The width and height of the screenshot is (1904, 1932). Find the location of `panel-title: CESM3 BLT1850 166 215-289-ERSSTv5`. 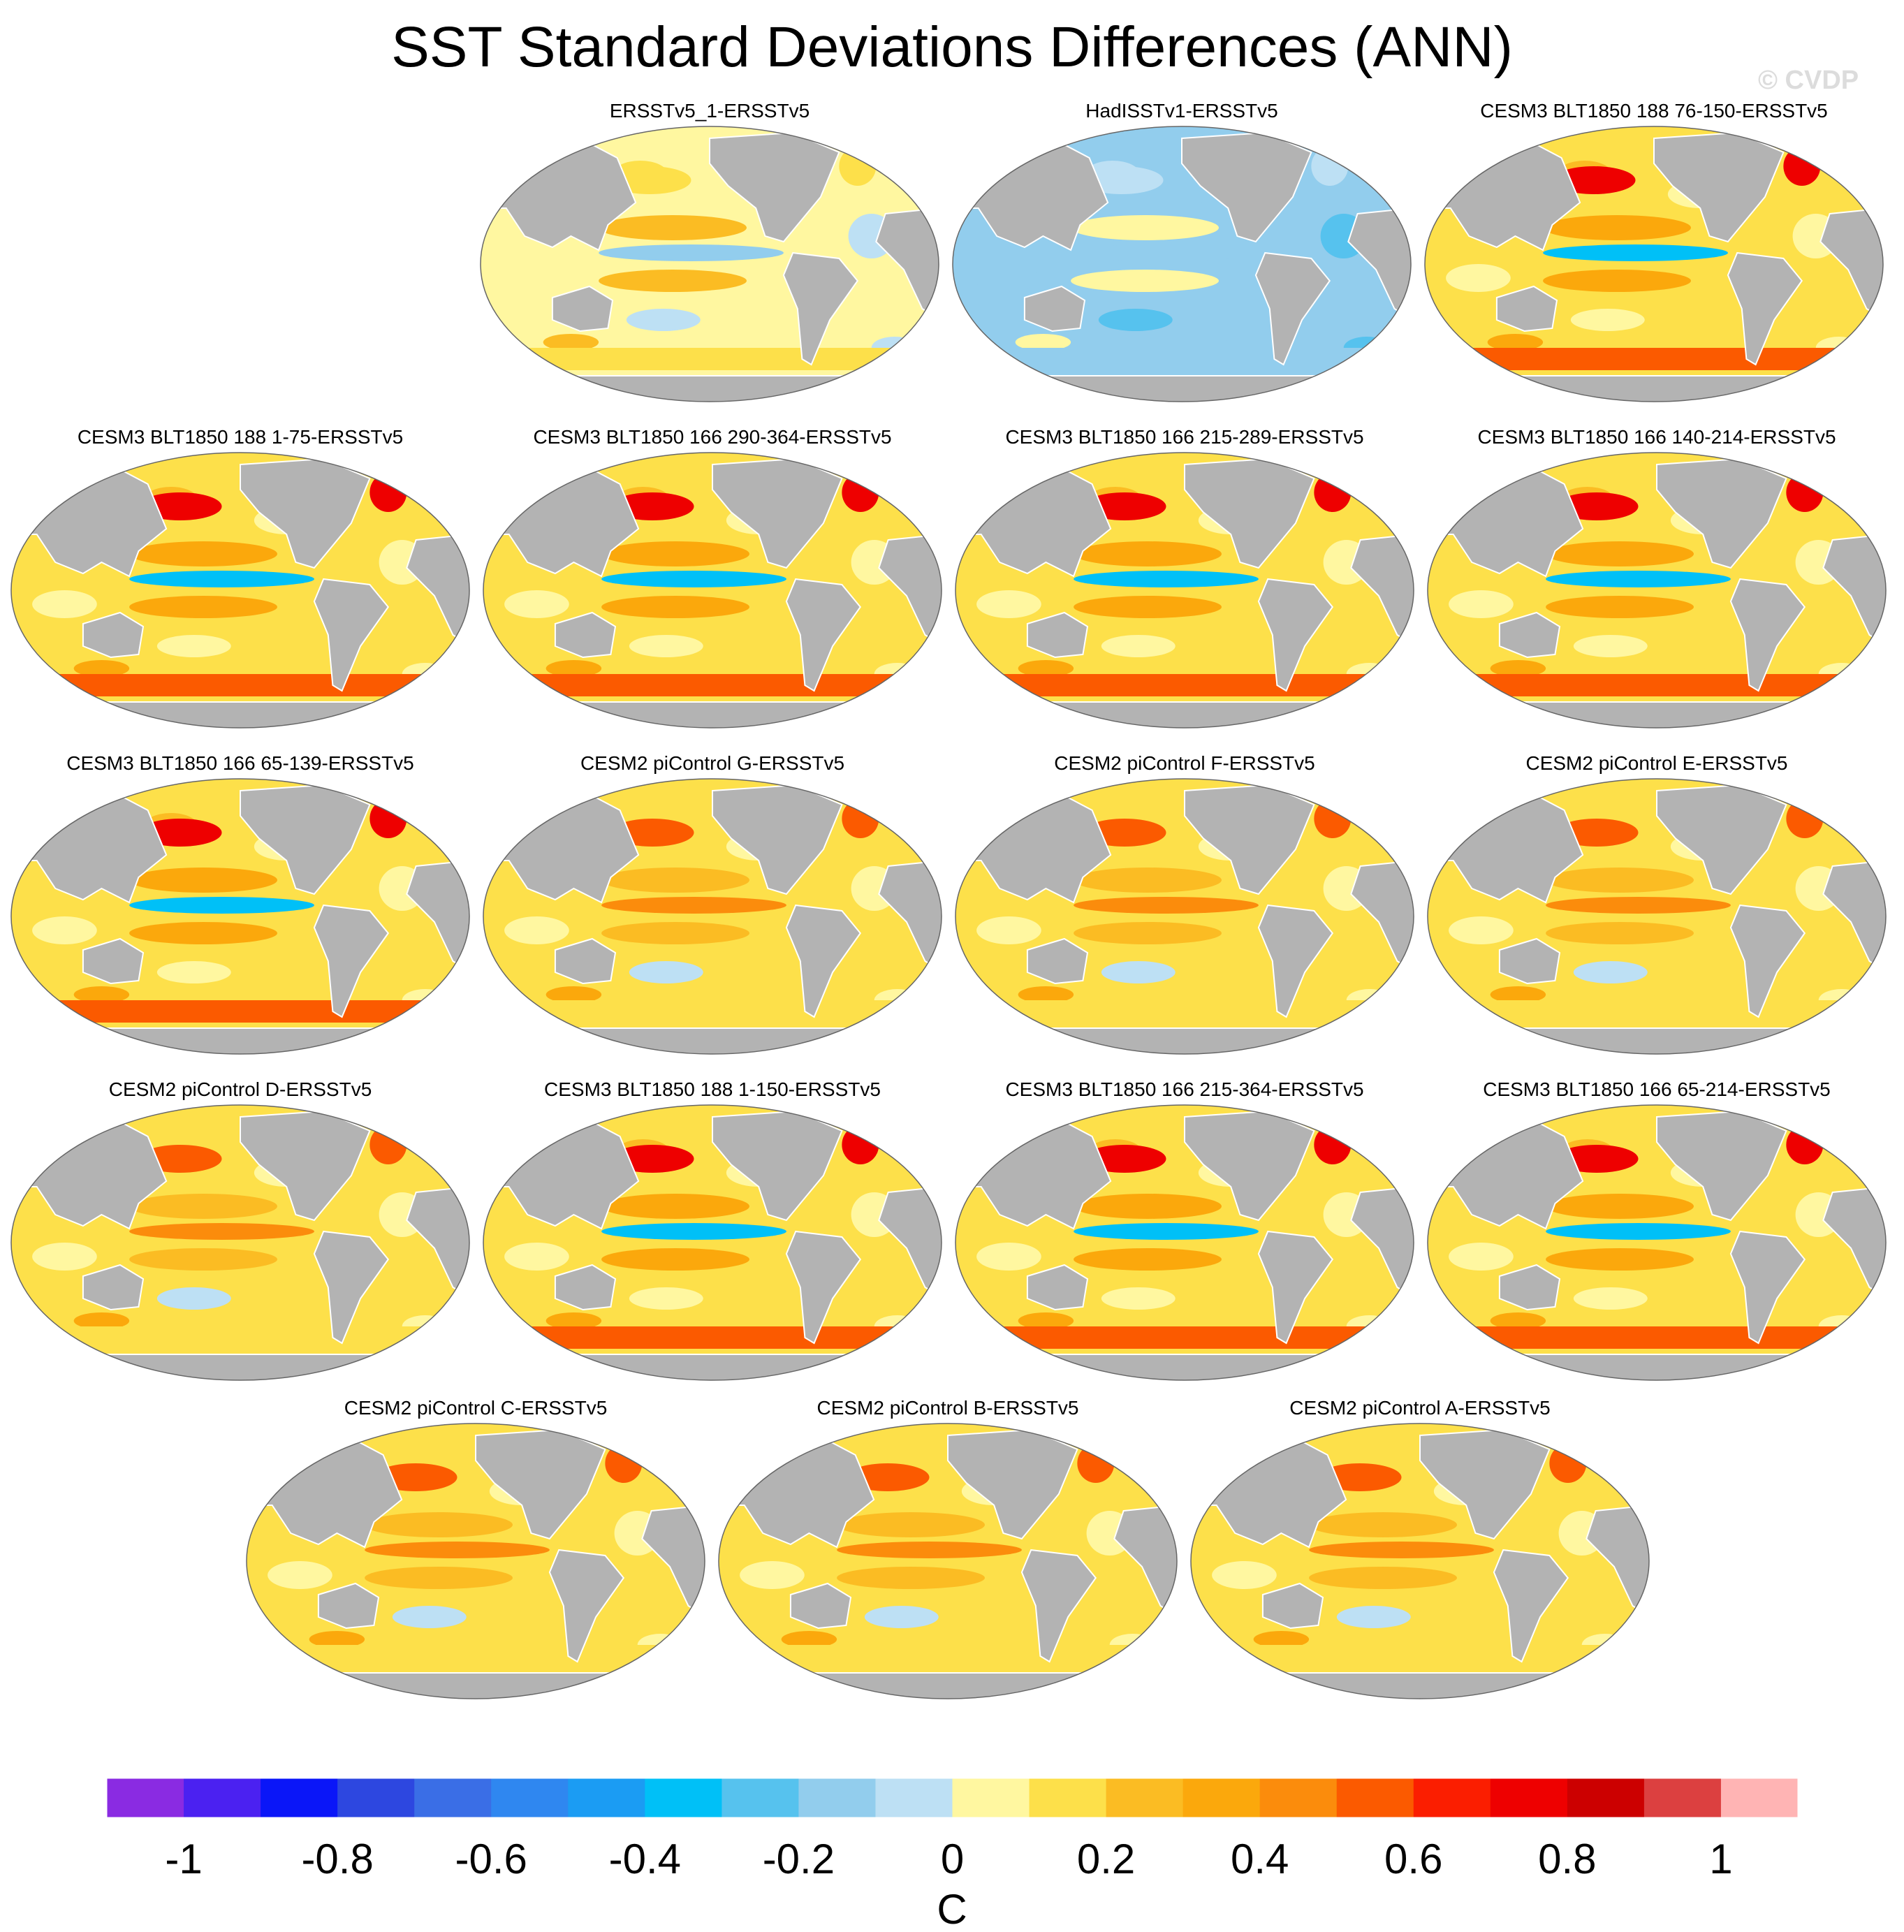

panel-title: CESM3 BLT1850 166 215-289-ERSSTv5 is located at coordinates (1184, 437).